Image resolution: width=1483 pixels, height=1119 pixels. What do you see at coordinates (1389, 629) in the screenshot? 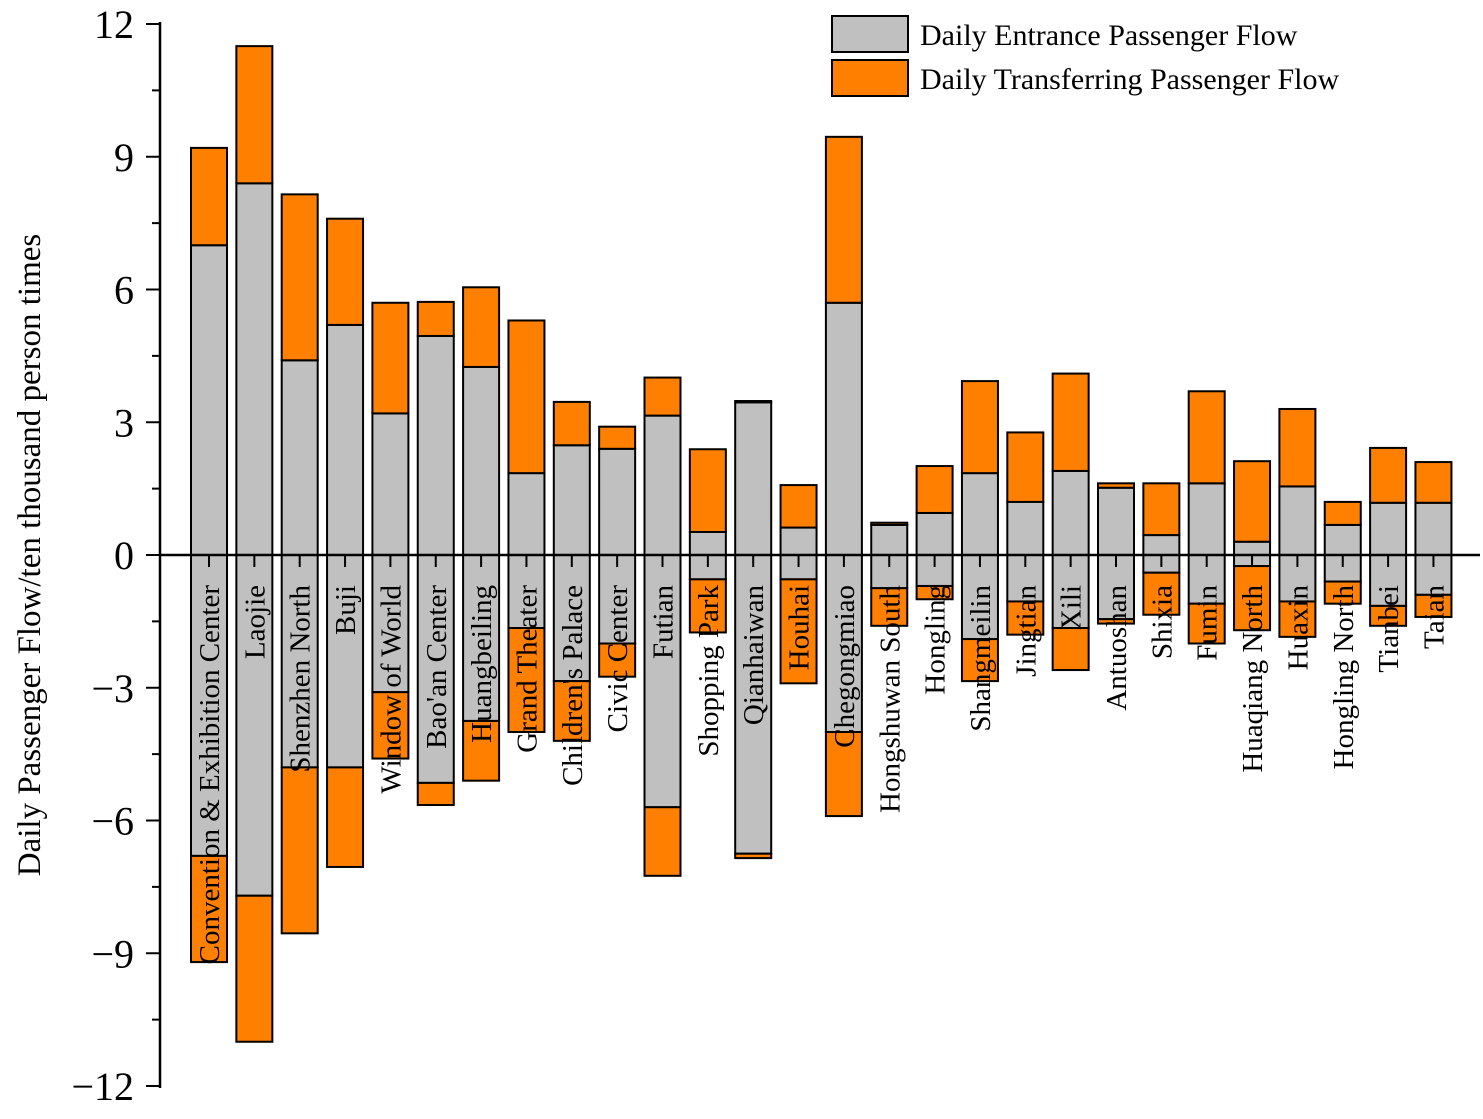
I see `category-label: Tianbei` at bounding box center [1389, 629].